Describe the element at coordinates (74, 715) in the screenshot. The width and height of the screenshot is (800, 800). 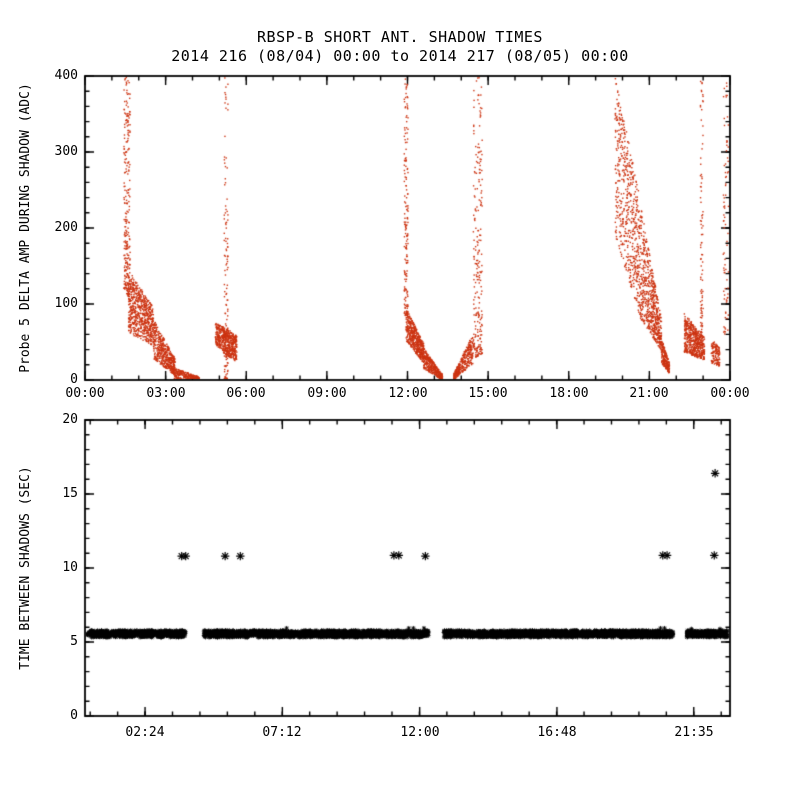
I see `bottom-y-tick-label: 0` at that location.